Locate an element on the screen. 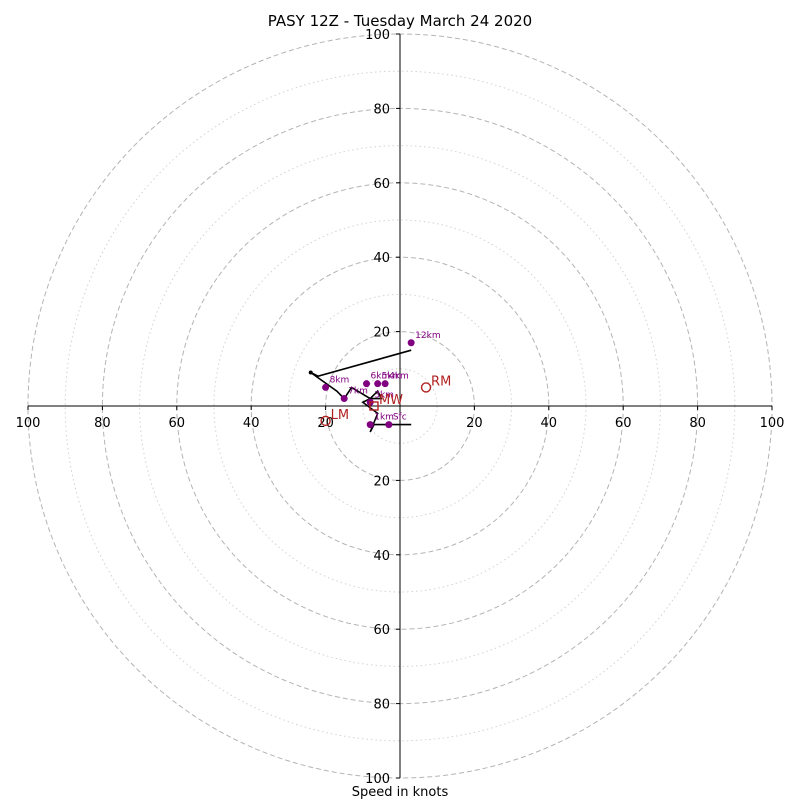  x-axis-label: Speed in knots is located at coordinates (400, 792).